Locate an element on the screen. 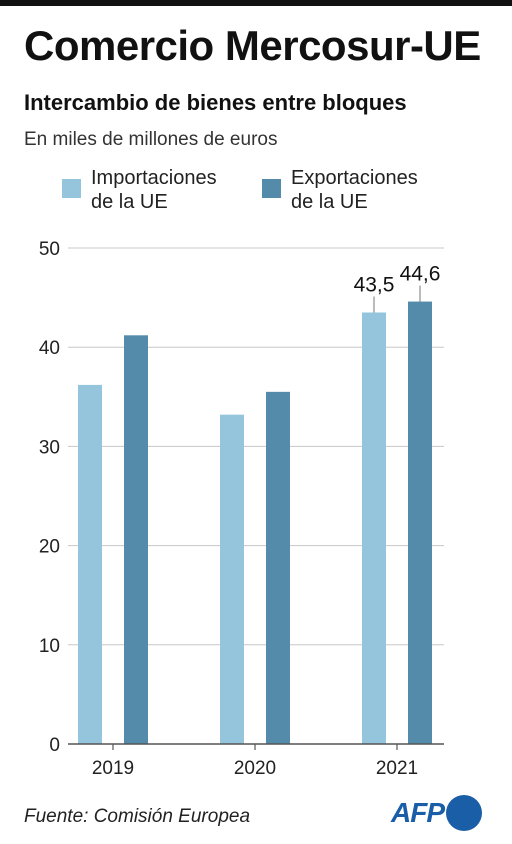  legend-label-imports: Importaciones de la UE is located at coordinates (171, 190).